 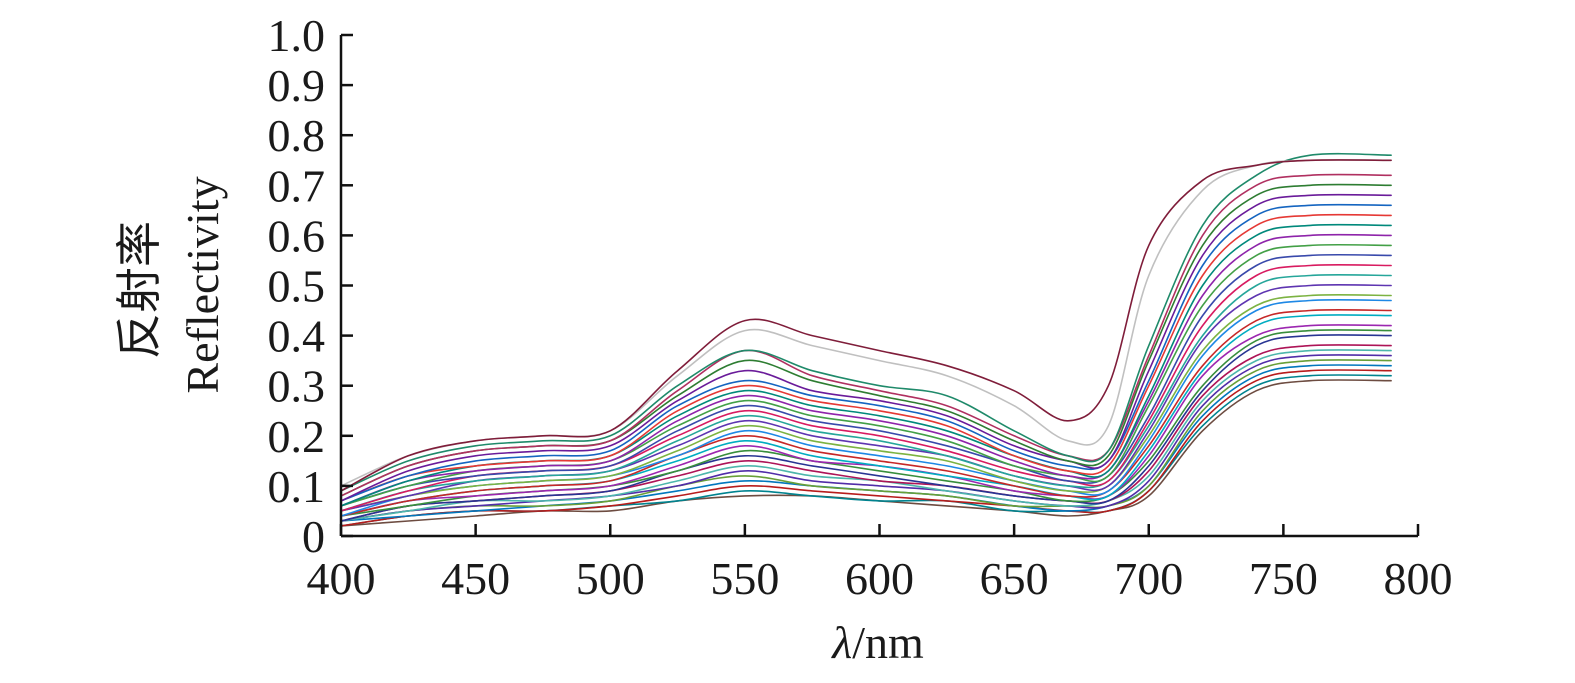 What do you see at coordinates (841, 642) in the screenshot?
I see `x-axis-title-symbol: λ` at bounding box center [841, 642].